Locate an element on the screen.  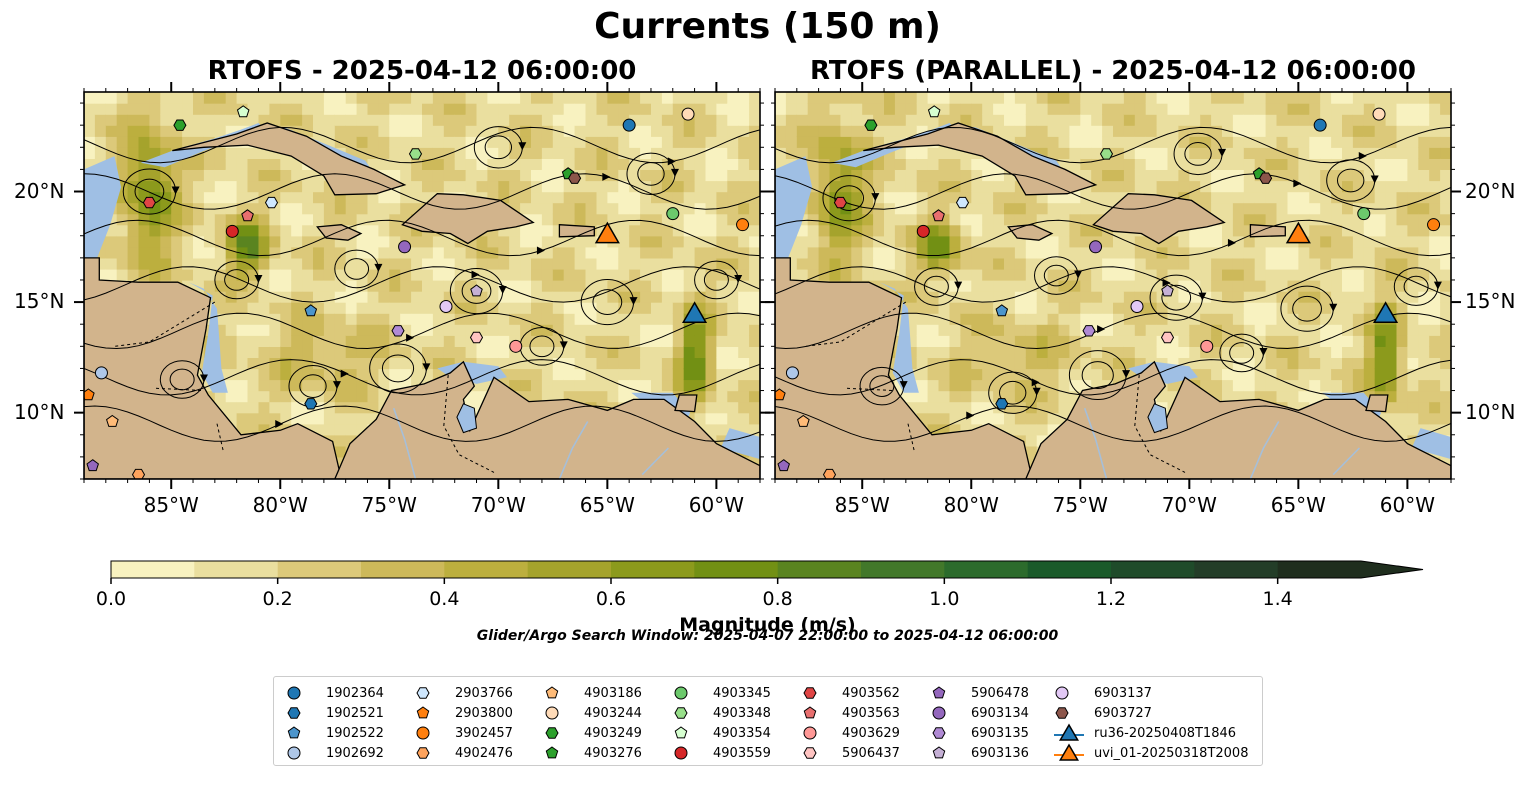
legend-label: 4903563 is located at coordinates (871, 713).